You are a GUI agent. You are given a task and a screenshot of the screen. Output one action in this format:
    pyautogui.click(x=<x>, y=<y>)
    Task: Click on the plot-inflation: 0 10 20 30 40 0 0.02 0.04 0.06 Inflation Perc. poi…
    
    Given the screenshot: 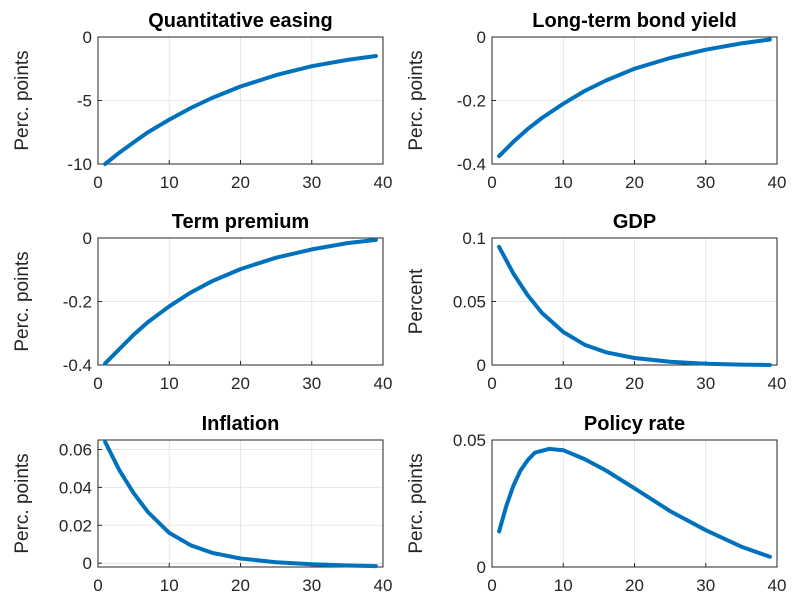 What is the action you would take?
    pyautogui.click(x=202, y=504)
    